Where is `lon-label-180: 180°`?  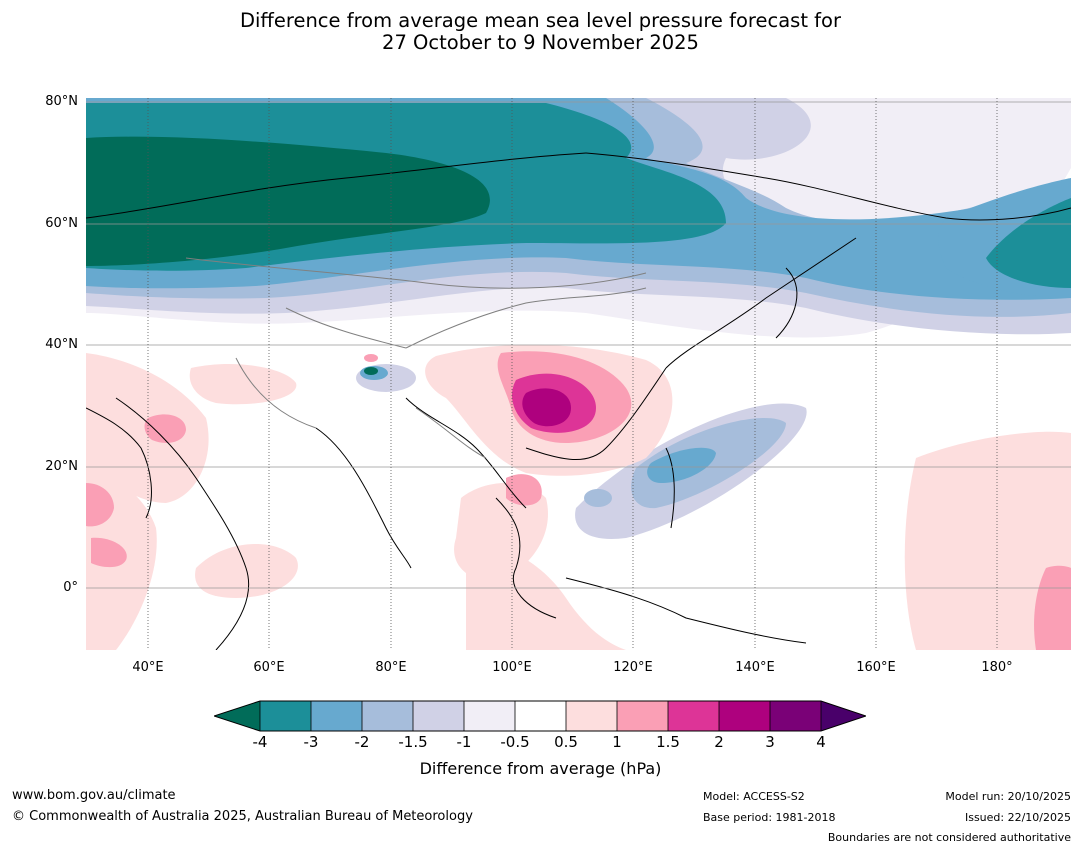 lon-label-180: 180° is located at coordinates (997, 667).